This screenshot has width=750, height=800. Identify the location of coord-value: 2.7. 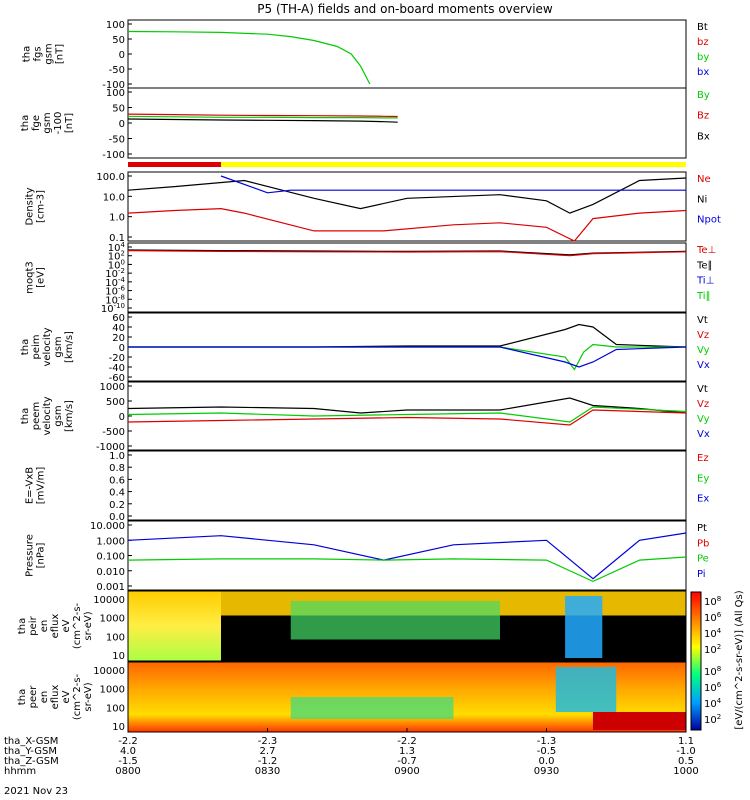
(268, 751).